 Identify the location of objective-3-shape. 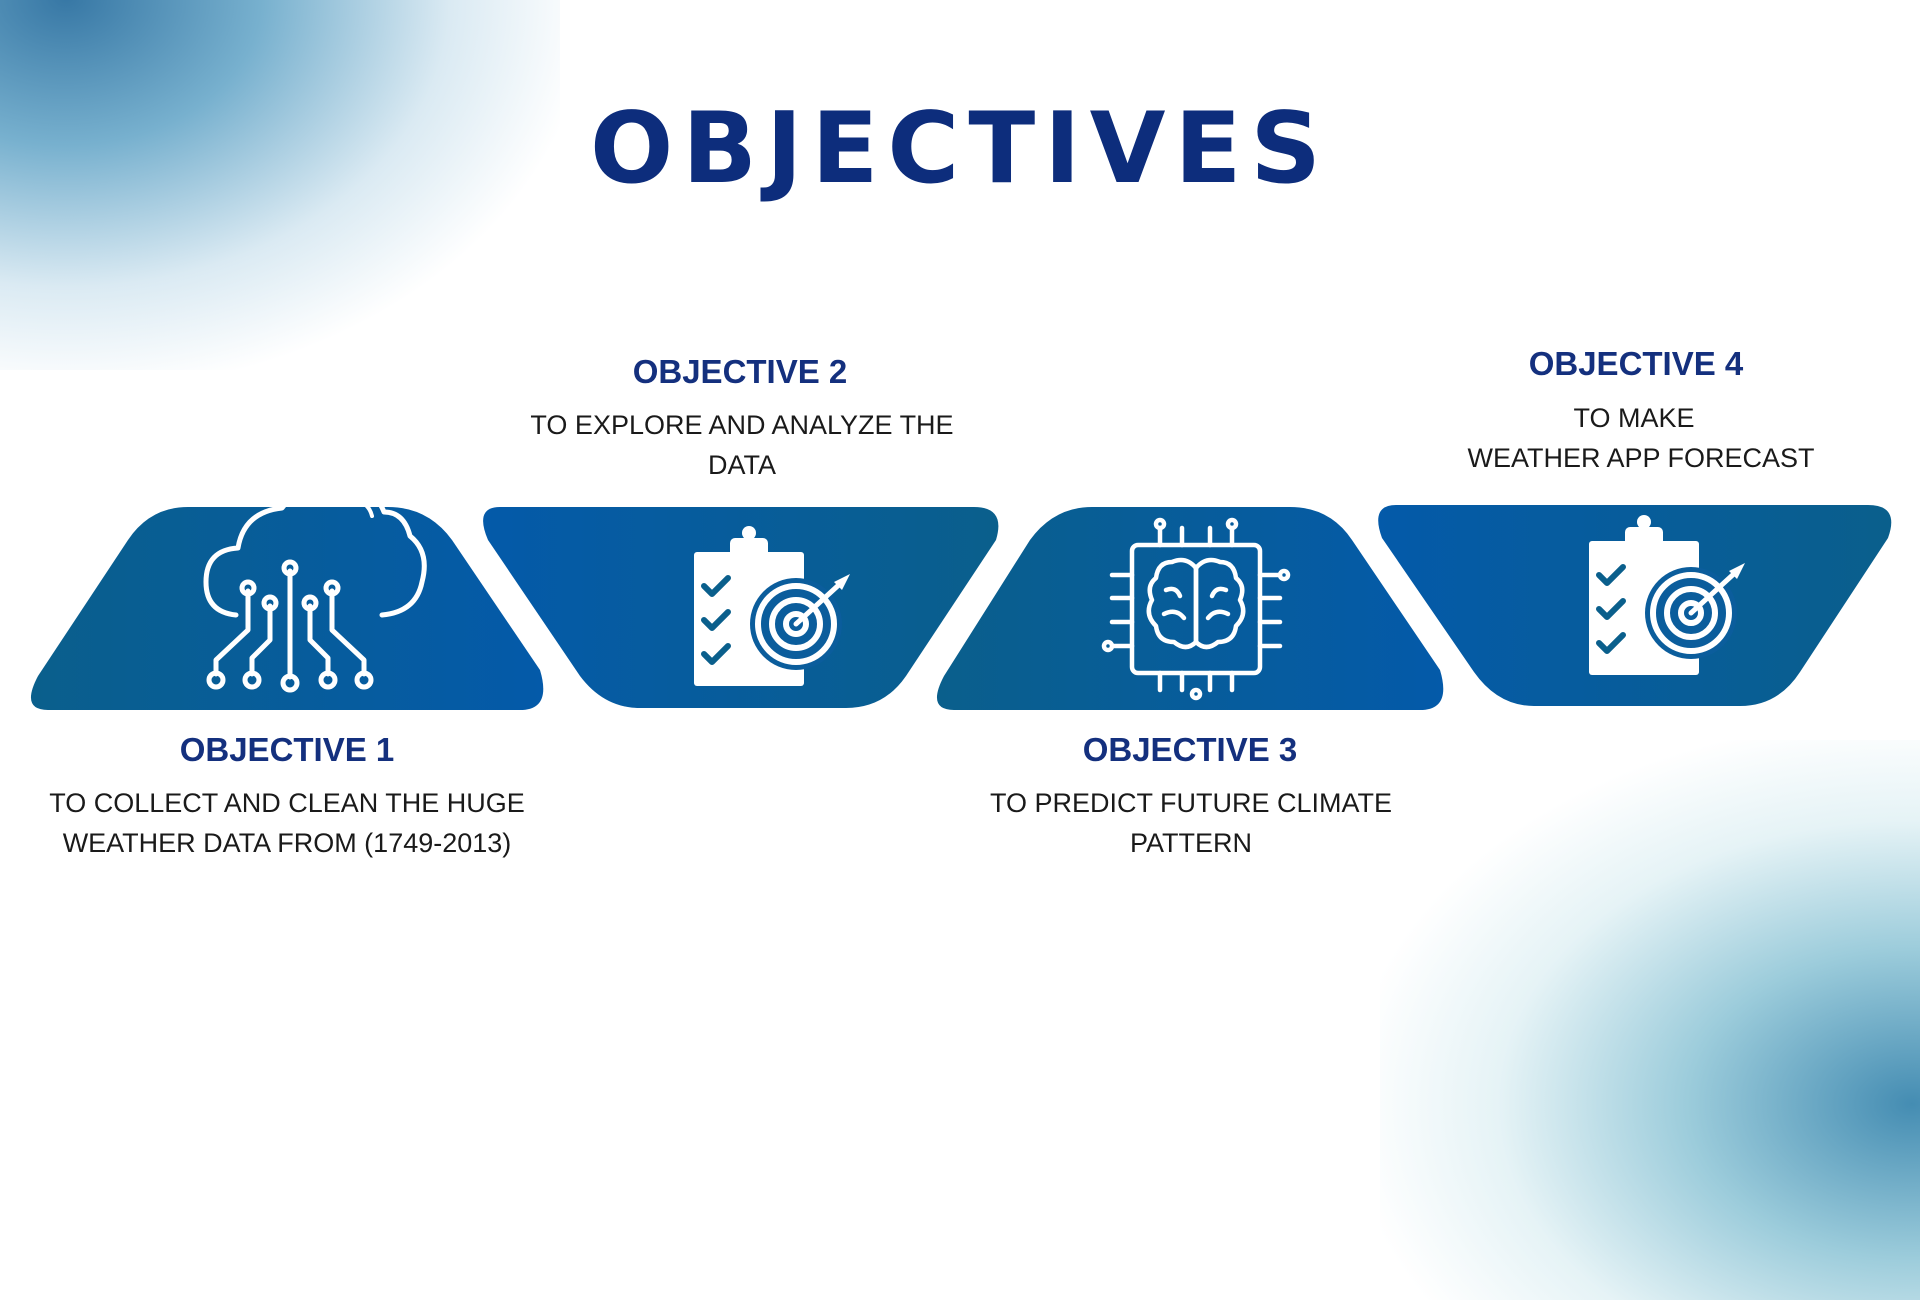
(1190, 608).